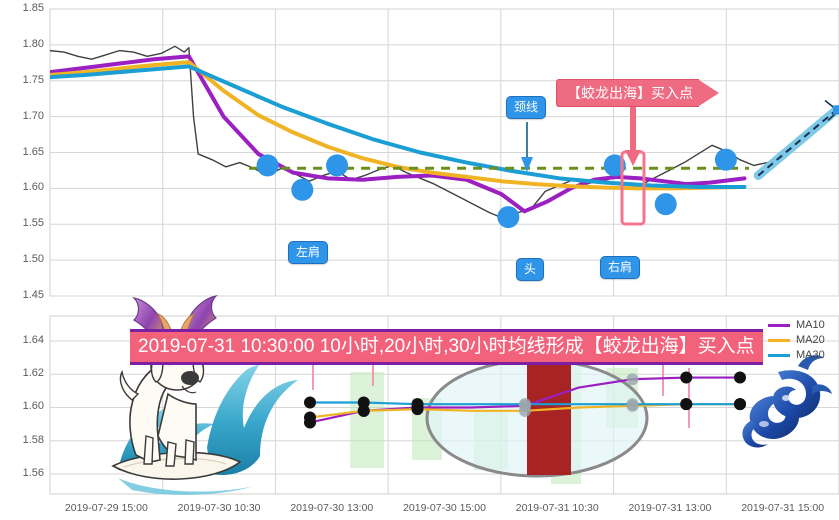  What do you see at coordinates (33, 43) in the screenshot?
I see `y-tick-1.80: 1.80` at bounding box center [33, 43].